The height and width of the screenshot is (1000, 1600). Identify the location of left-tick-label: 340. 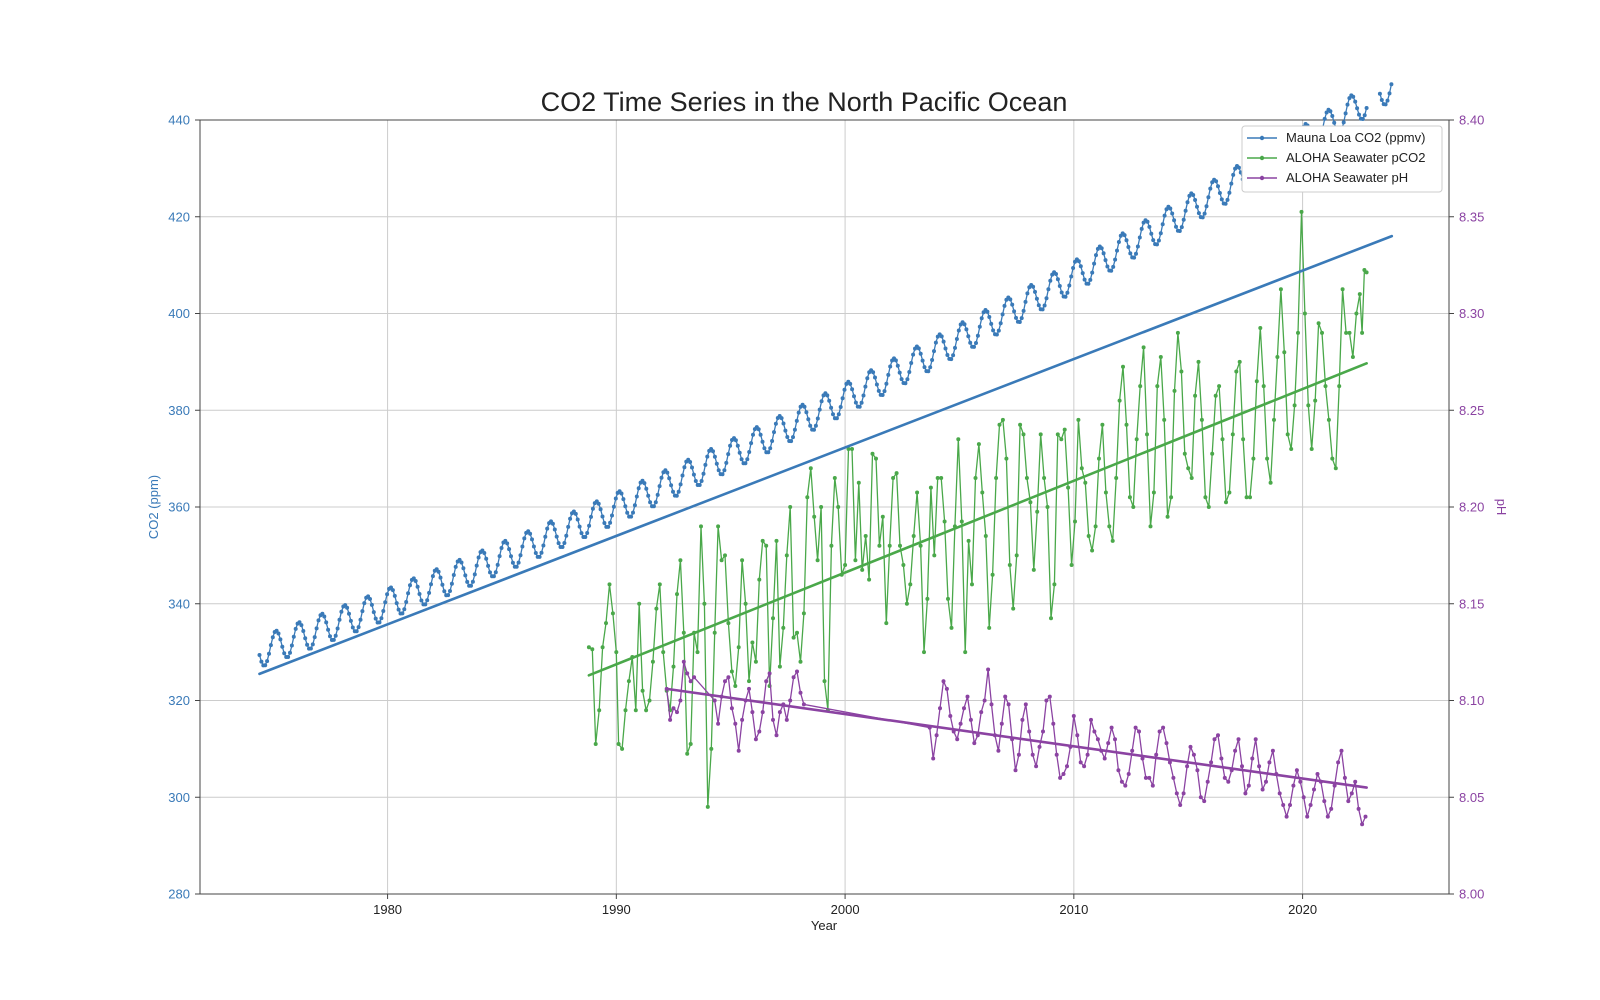
(179, 603).